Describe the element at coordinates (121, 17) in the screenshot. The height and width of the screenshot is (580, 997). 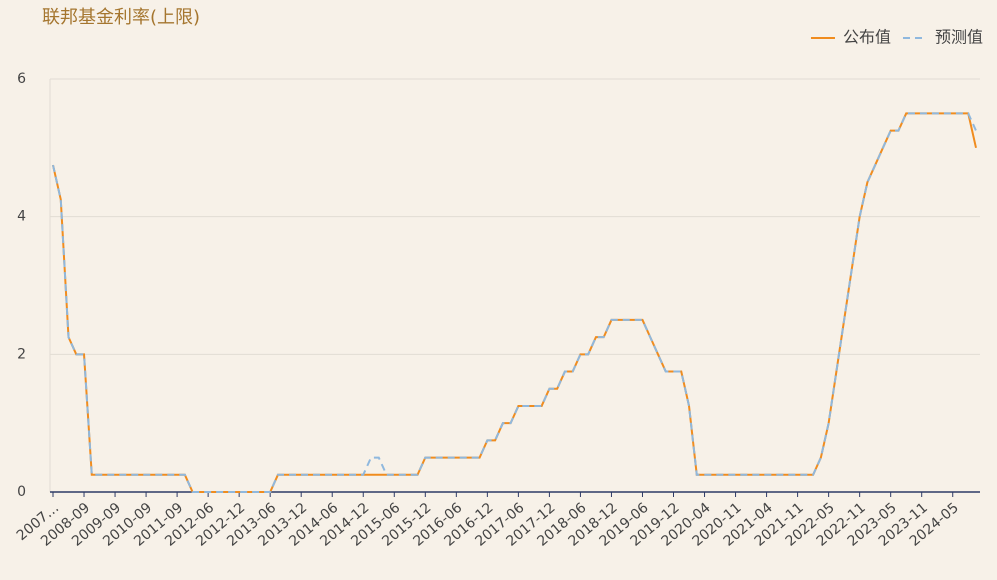
I see `chart-title: 联邦基金利率(上限)` at that location.